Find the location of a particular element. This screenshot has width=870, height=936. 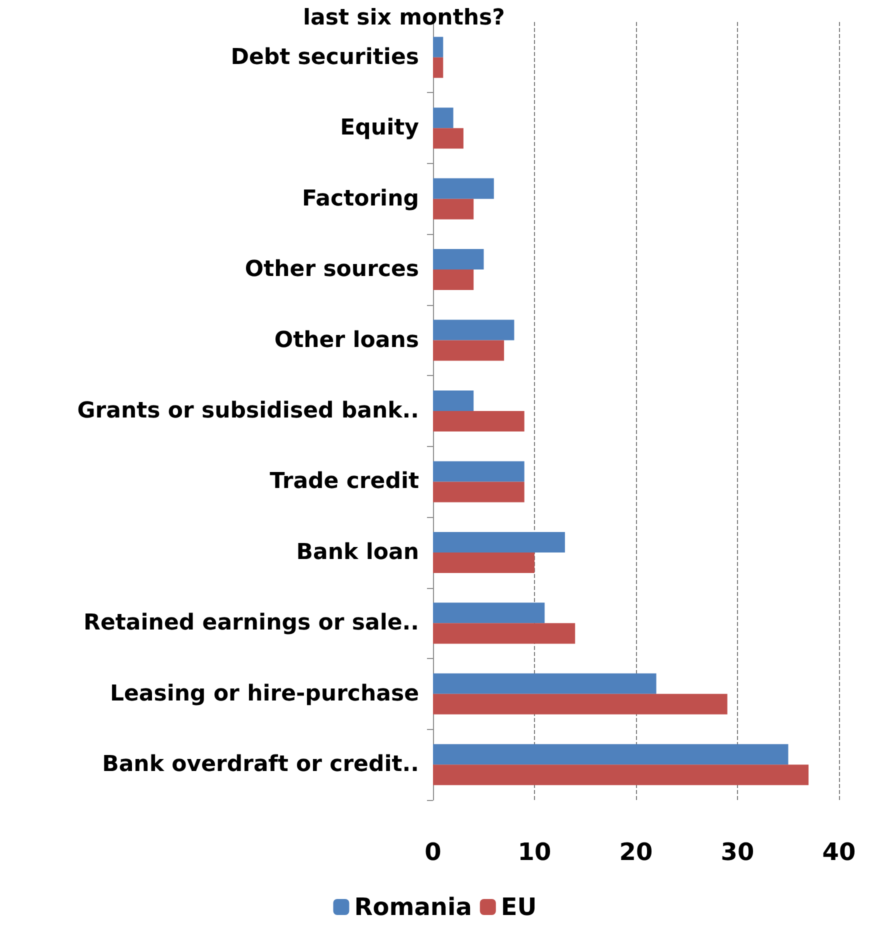

legend-label: EU is located at coordinates (518, 907).